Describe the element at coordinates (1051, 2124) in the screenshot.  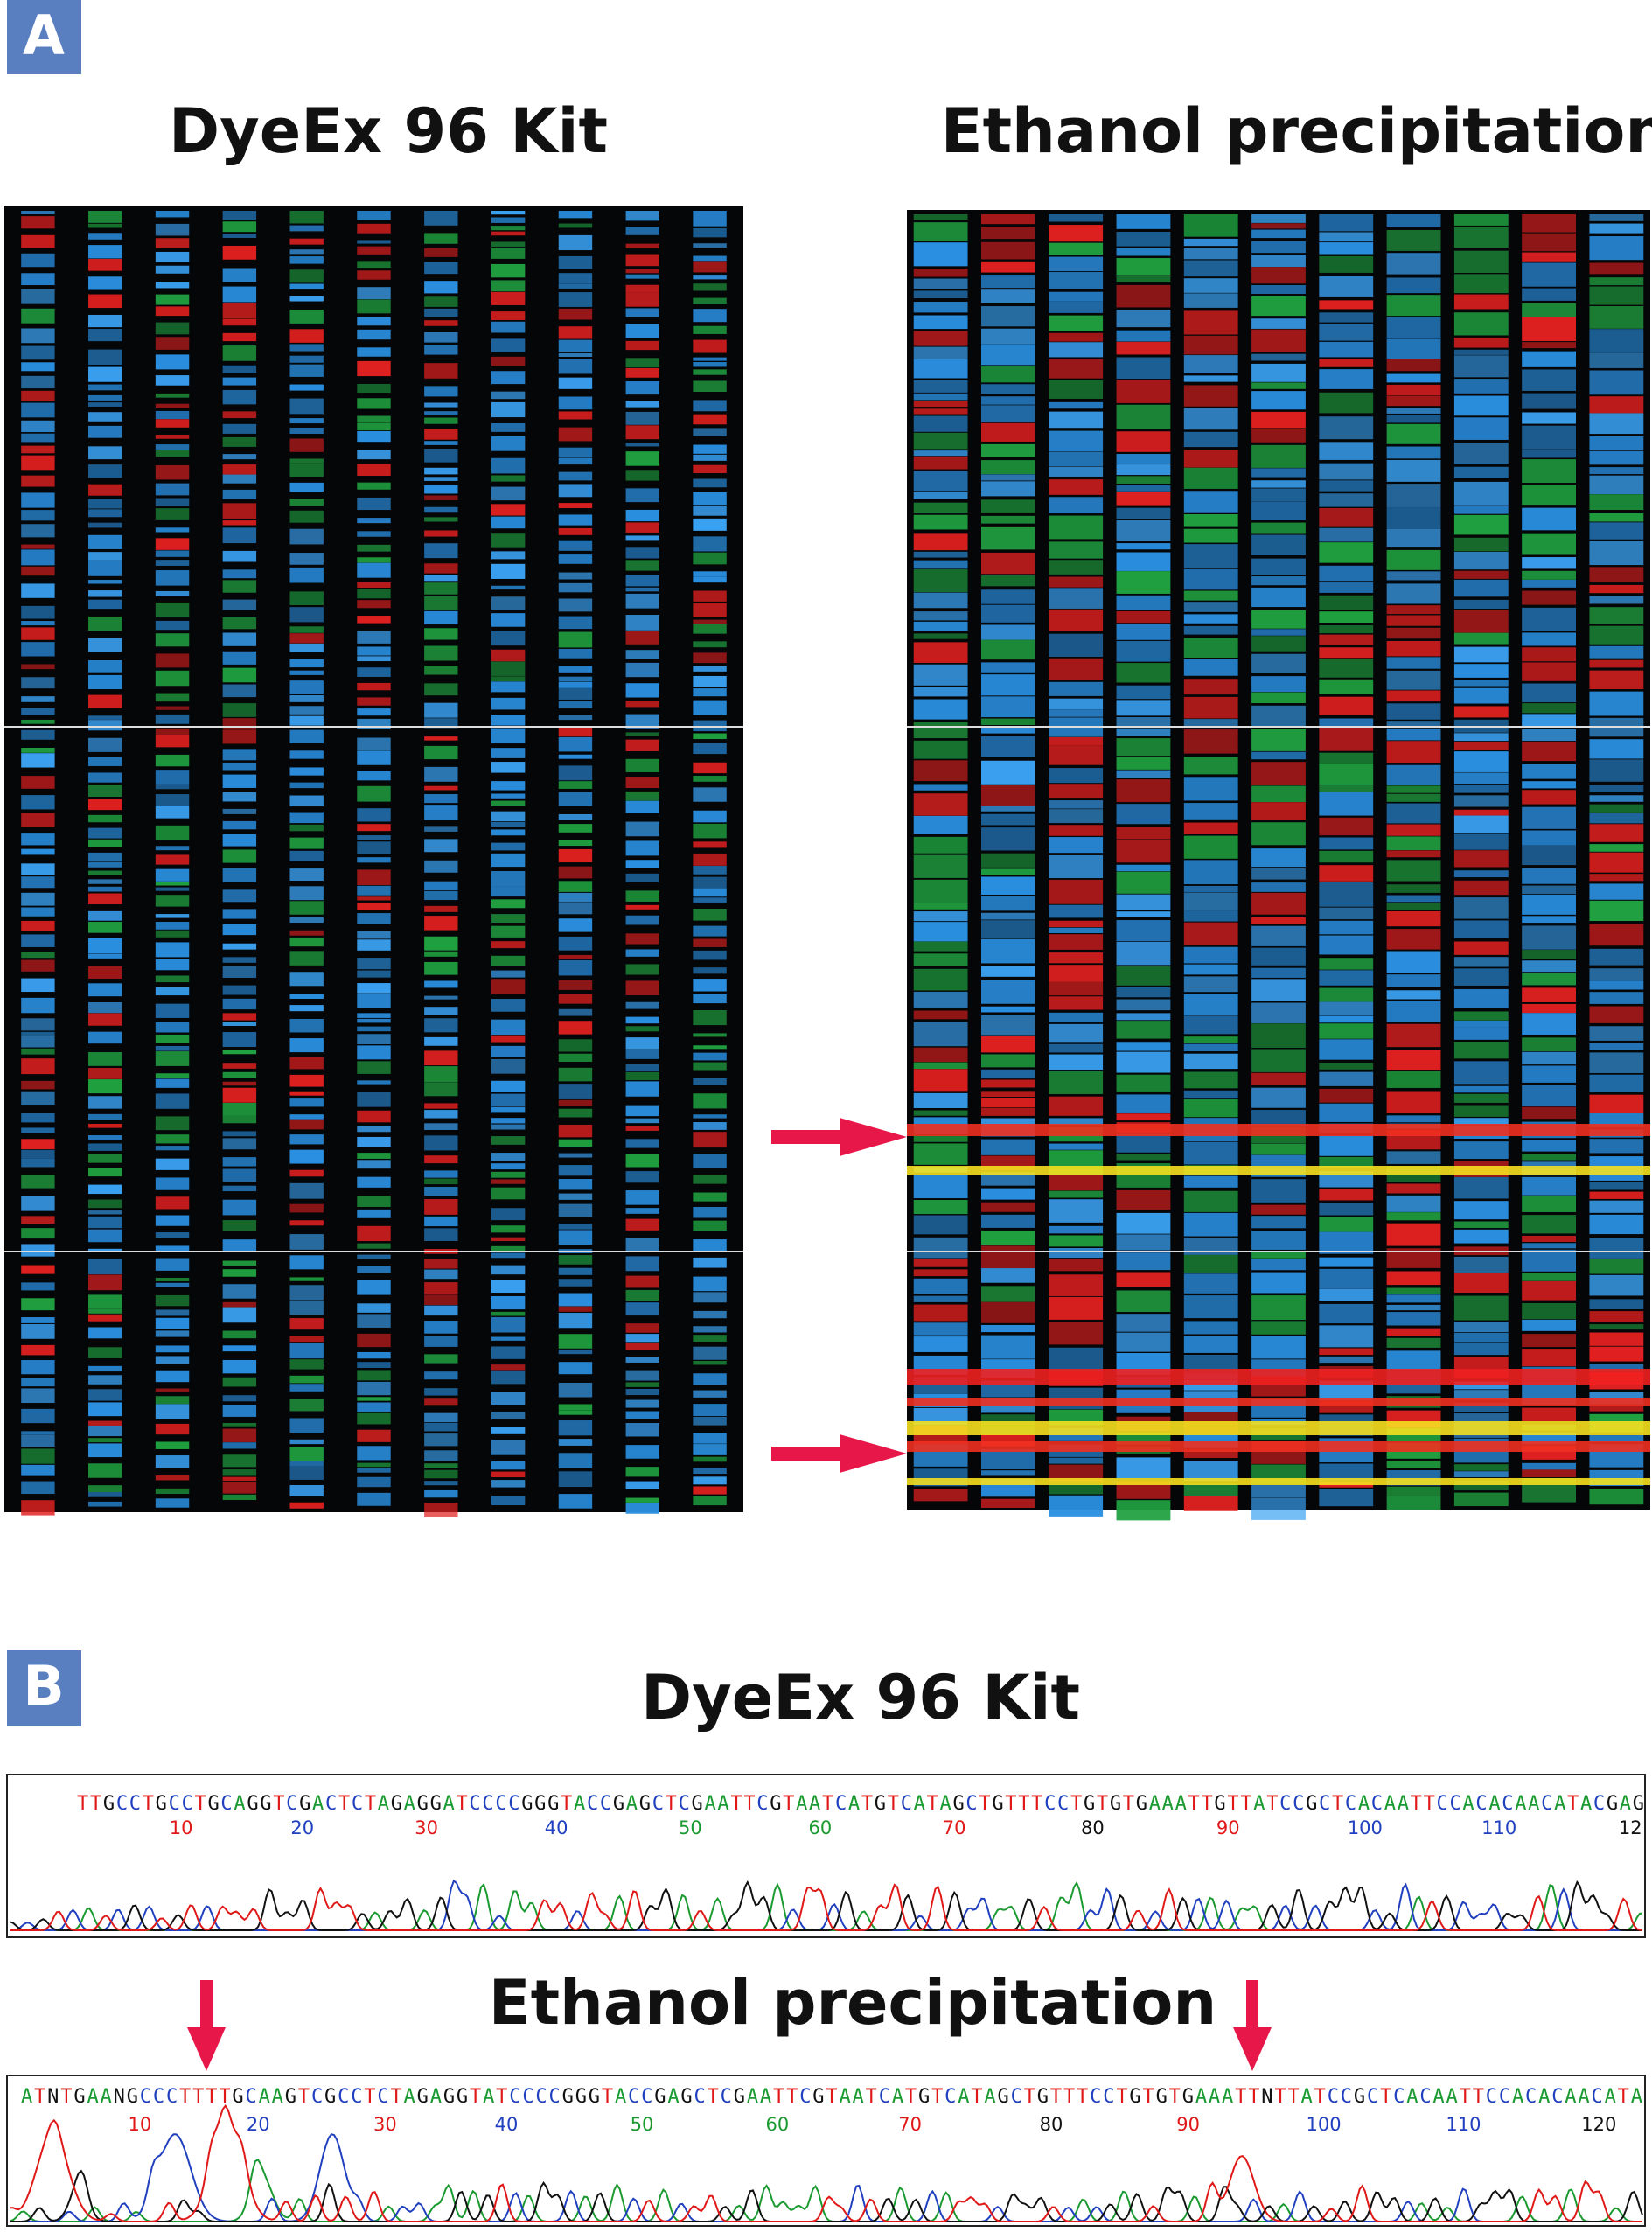
I see `base-position: 80` at that location.